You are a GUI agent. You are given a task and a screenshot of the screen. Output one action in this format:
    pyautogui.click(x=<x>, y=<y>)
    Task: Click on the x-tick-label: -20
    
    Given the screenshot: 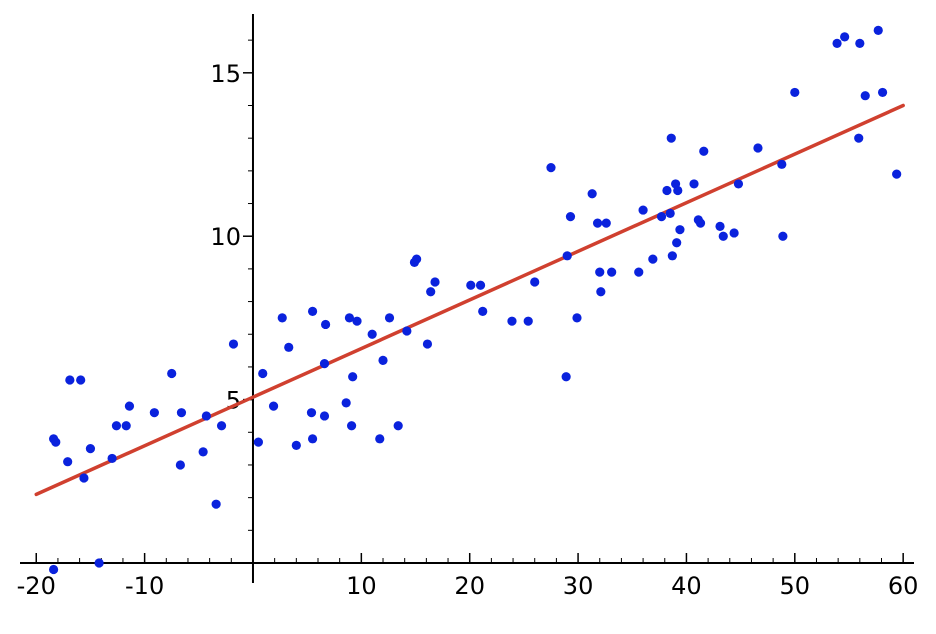 What is the action you would take?
    pyautogui.click(x=36, y=586)
    